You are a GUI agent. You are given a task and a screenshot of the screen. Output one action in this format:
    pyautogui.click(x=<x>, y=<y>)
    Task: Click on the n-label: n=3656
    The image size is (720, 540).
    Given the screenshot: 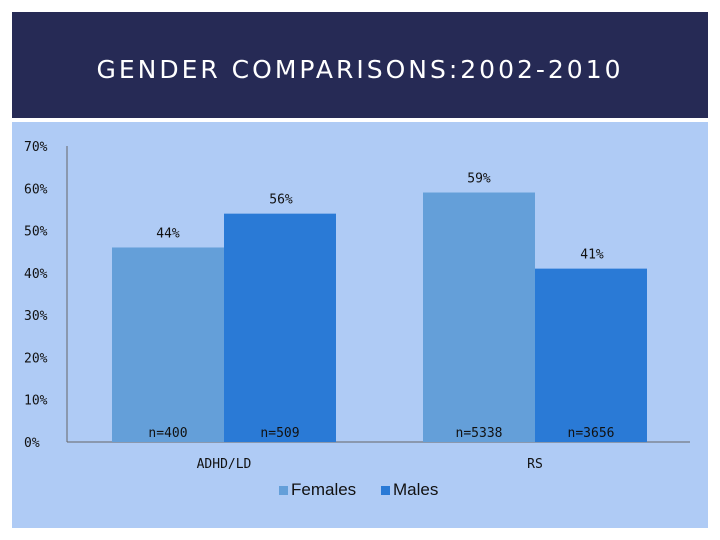 What is the action you would take?
    pyautogui.click(x=591, y=433)
    